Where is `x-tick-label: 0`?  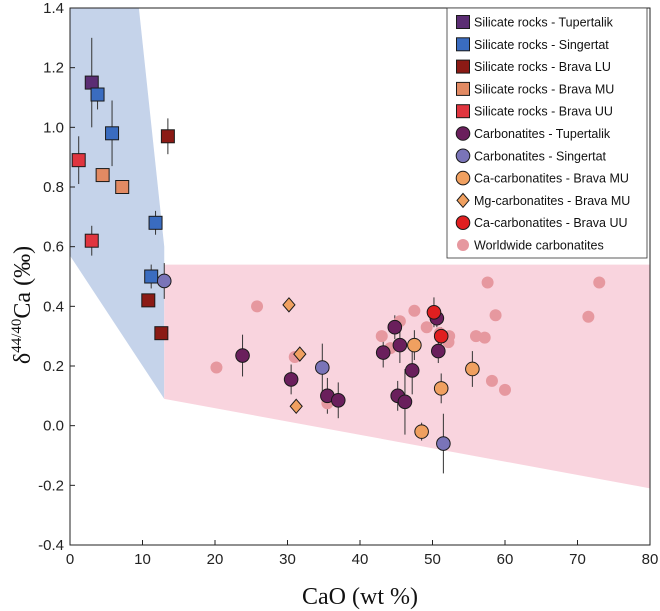 x-tick-label: 0 is located at coordinates (70, 559).